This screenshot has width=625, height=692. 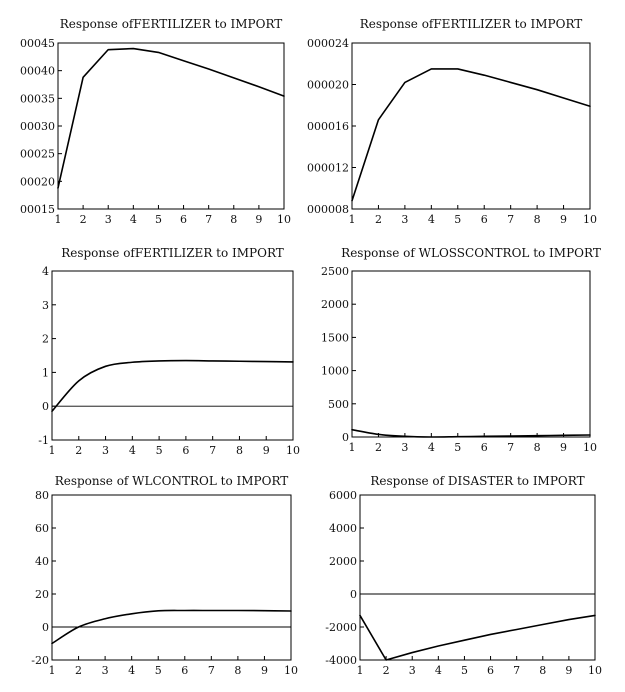 I want to click on y-tick-label: 00015, so click(x=37, y=209).